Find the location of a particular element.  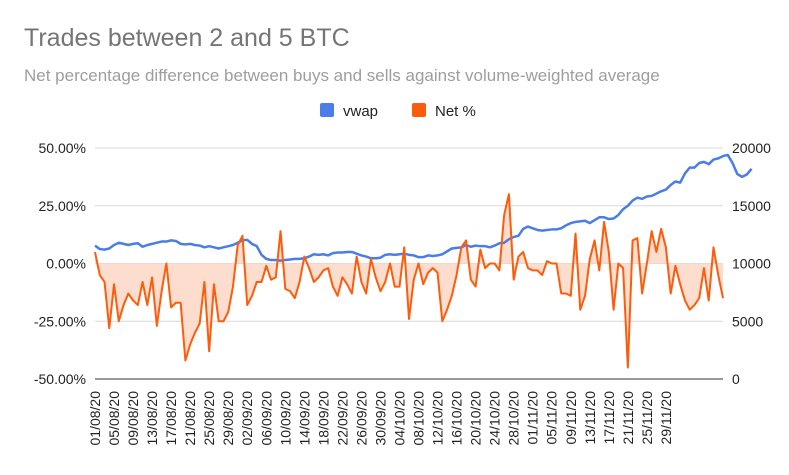

x-tick-label: 12/10/20 is located at coordinates (438, 418).